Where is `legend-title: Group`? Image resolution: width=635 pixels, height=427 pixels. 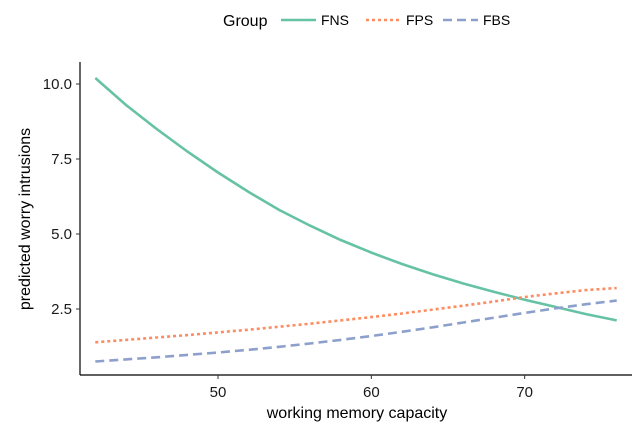 legend-title: Group is located at coordinates (245, 21).